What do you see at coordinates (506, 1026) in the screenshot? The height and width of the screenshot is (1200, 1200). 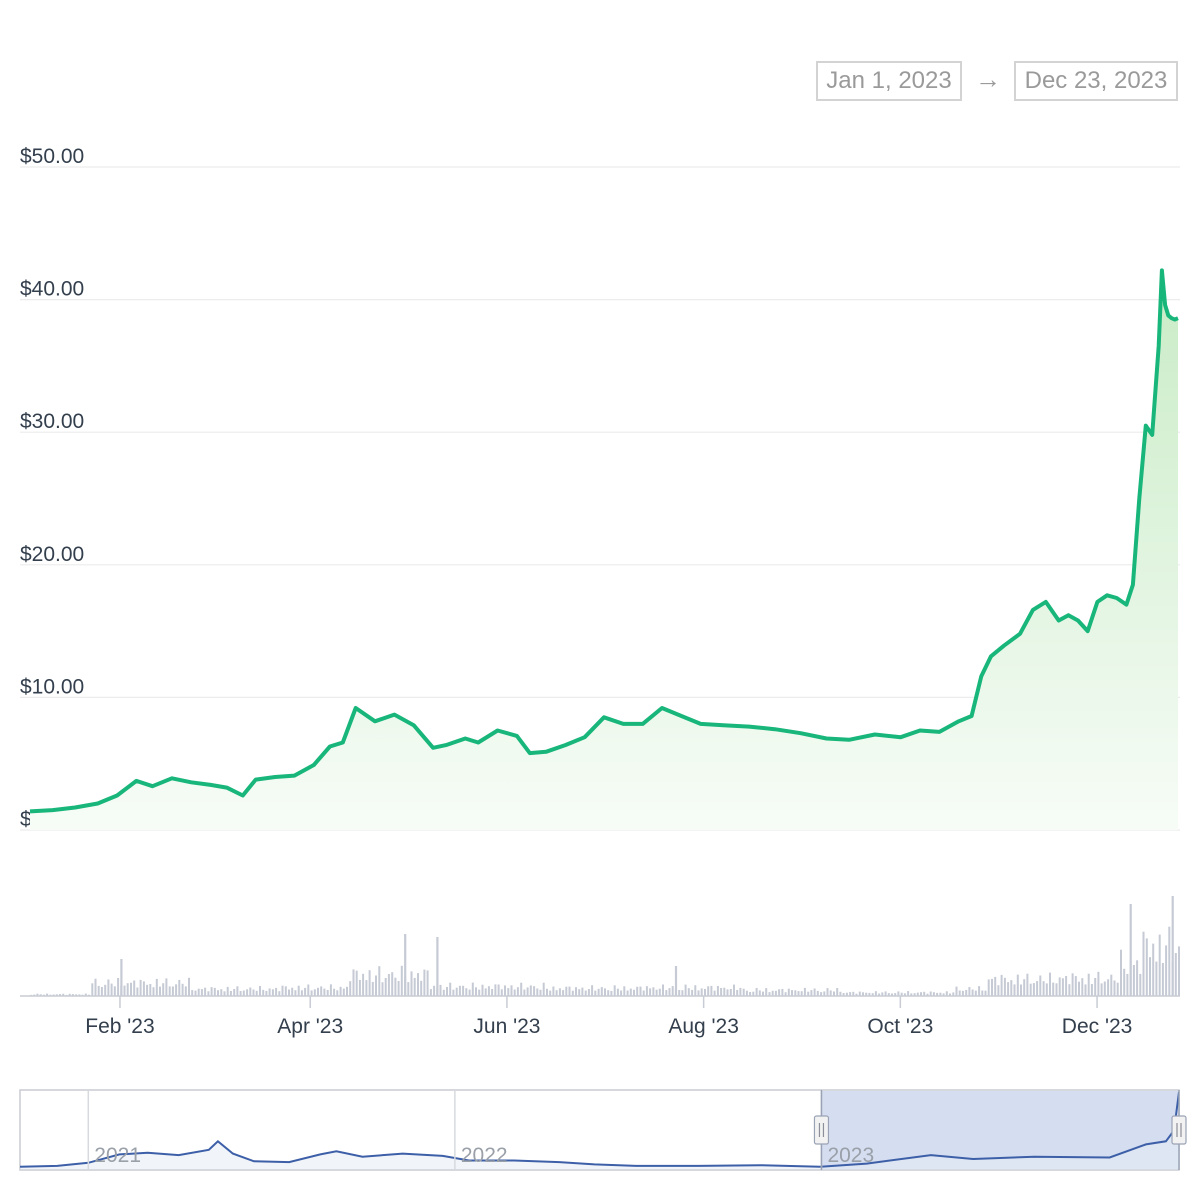 I see `x-tick-label: Jun '23` at bounding box center [506, 1026].